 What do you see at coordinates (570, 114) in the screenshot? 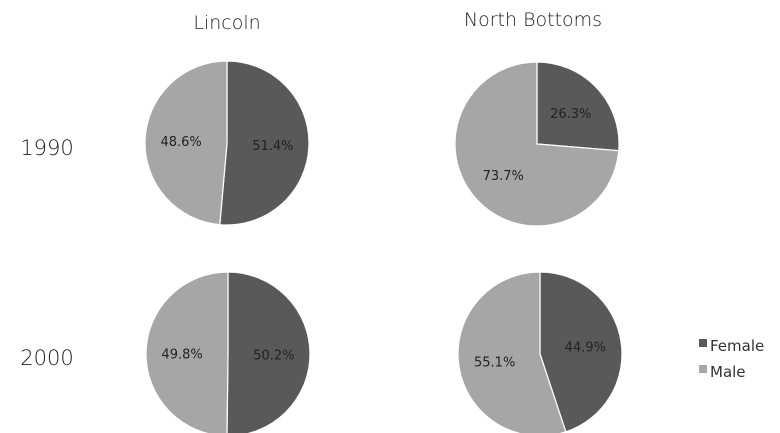
I see `slice-label-north-bottoms-1990-female: 26.3%` at bounding box center [570, 114].